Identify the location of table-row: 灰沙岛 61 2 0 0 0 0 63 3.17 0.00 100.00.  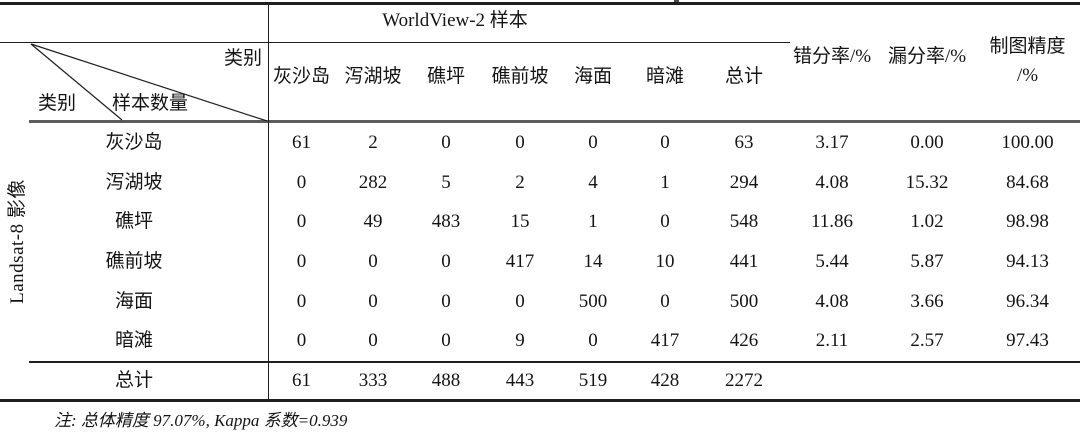
(540, 143).